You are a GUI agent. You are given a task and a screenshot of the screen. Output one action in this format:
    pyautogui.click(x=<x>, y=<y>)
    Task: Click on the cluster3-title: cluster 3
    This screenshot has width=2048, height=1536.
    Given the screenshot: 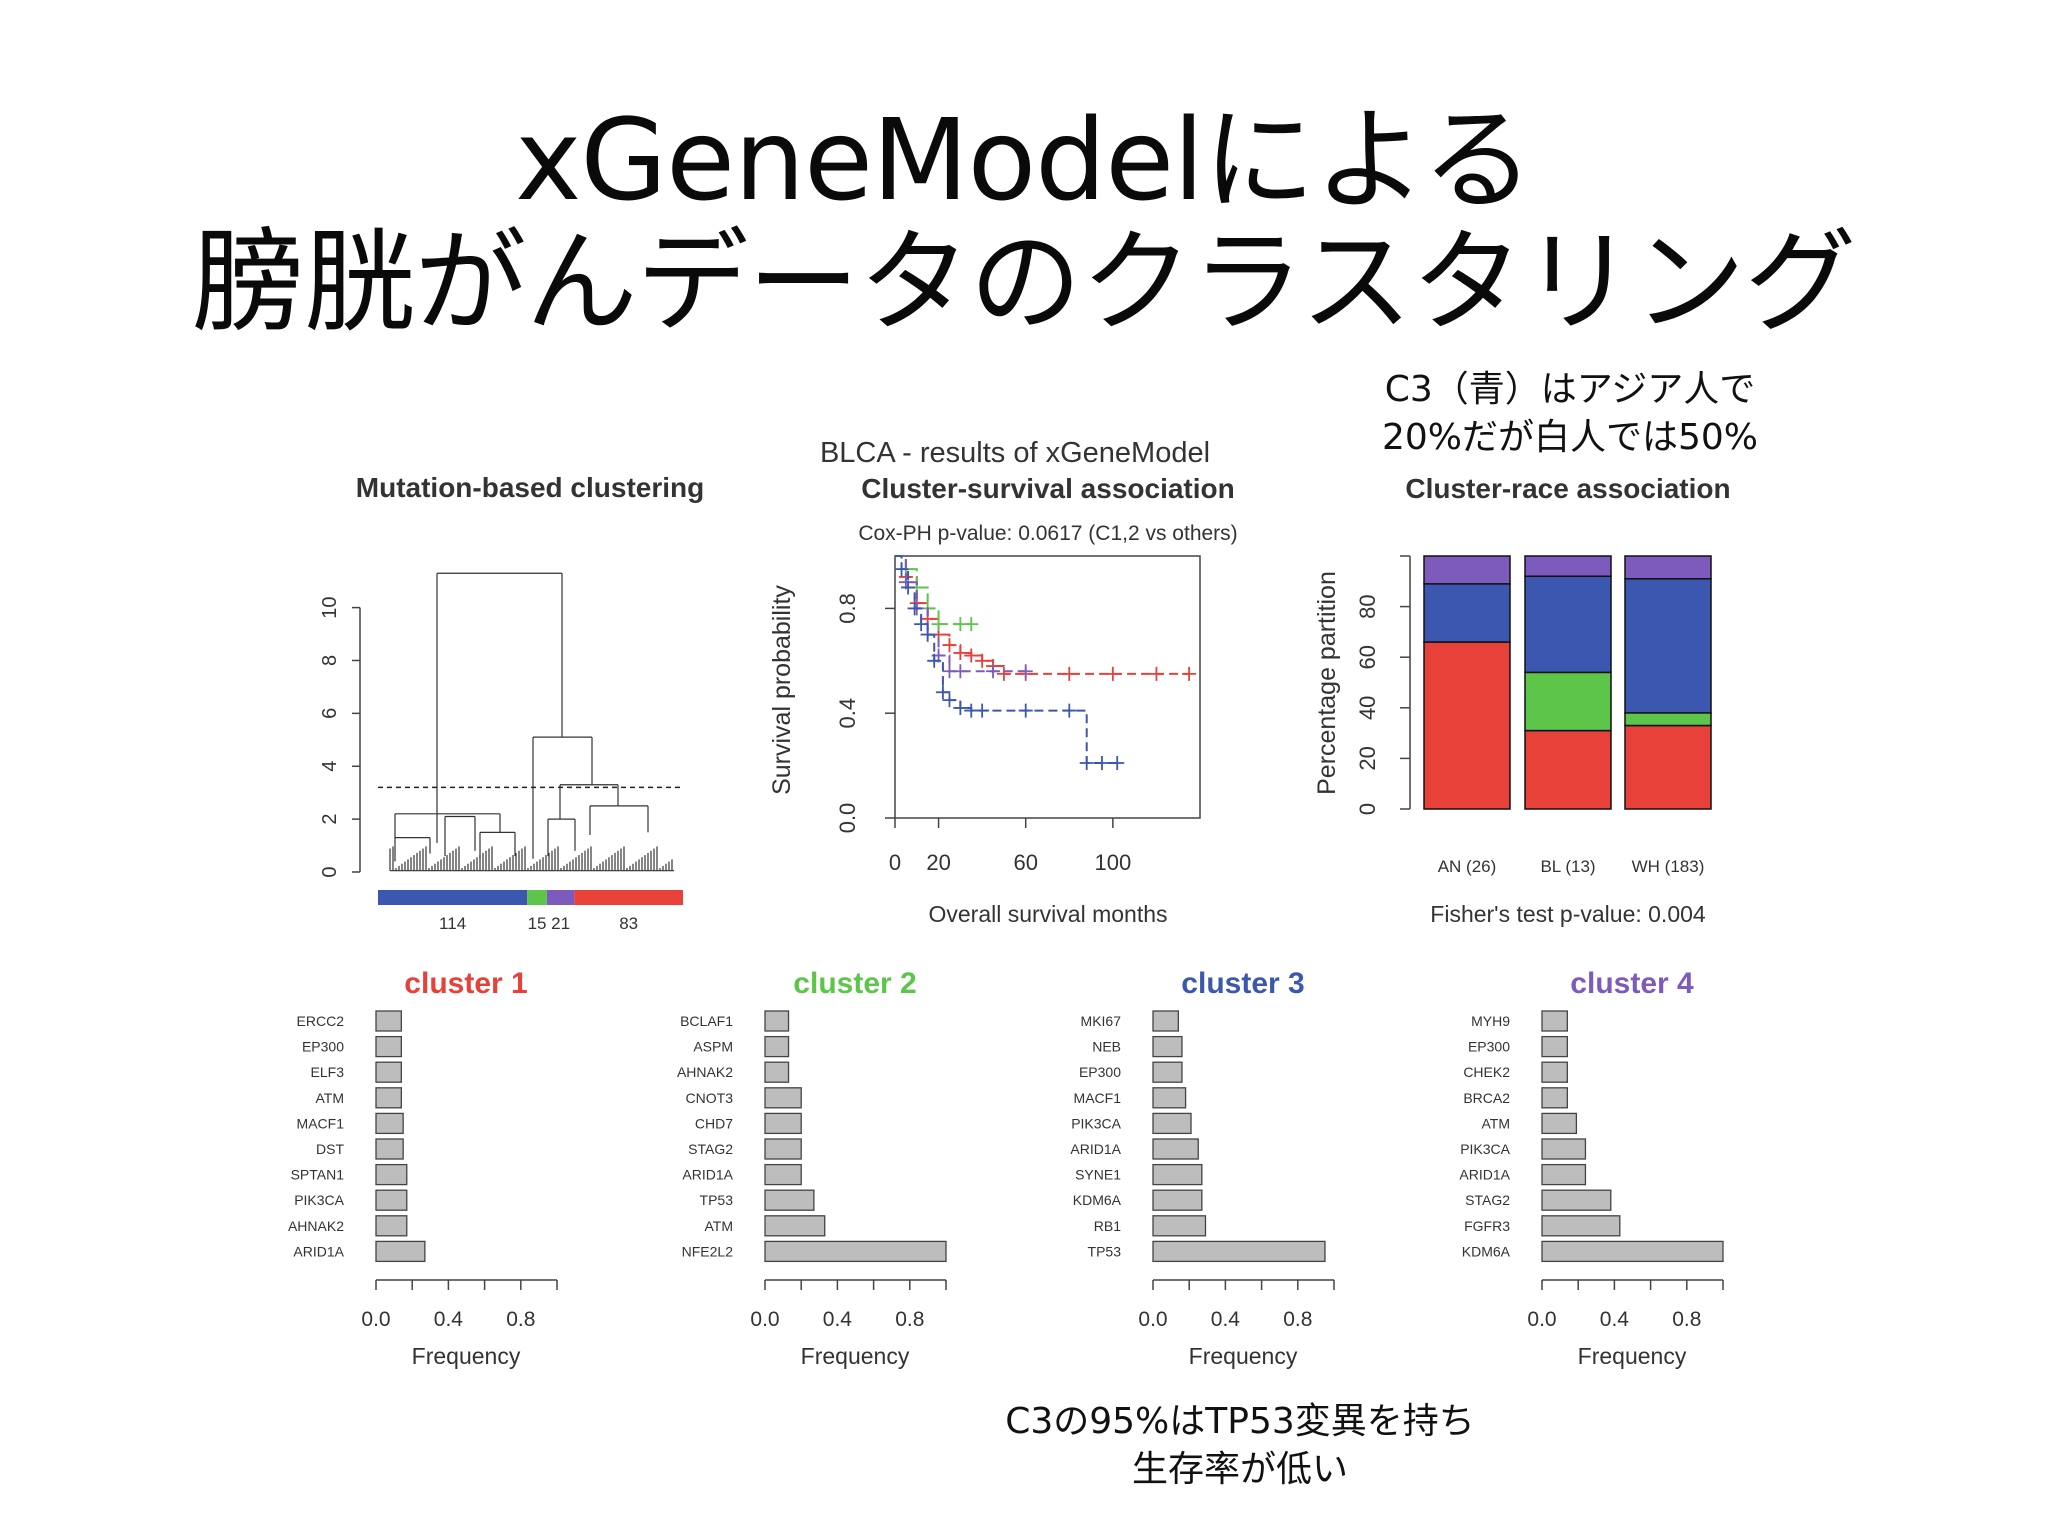 What is the action you would take?
    pyautogui.click(x=1242, y=983)
    